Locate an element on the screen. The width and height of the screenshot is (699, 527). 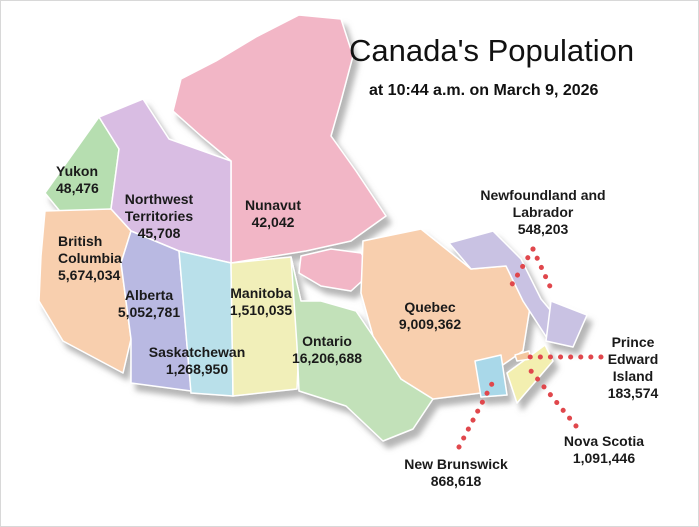
region-newfoundland is located at coordinates (566, 324).